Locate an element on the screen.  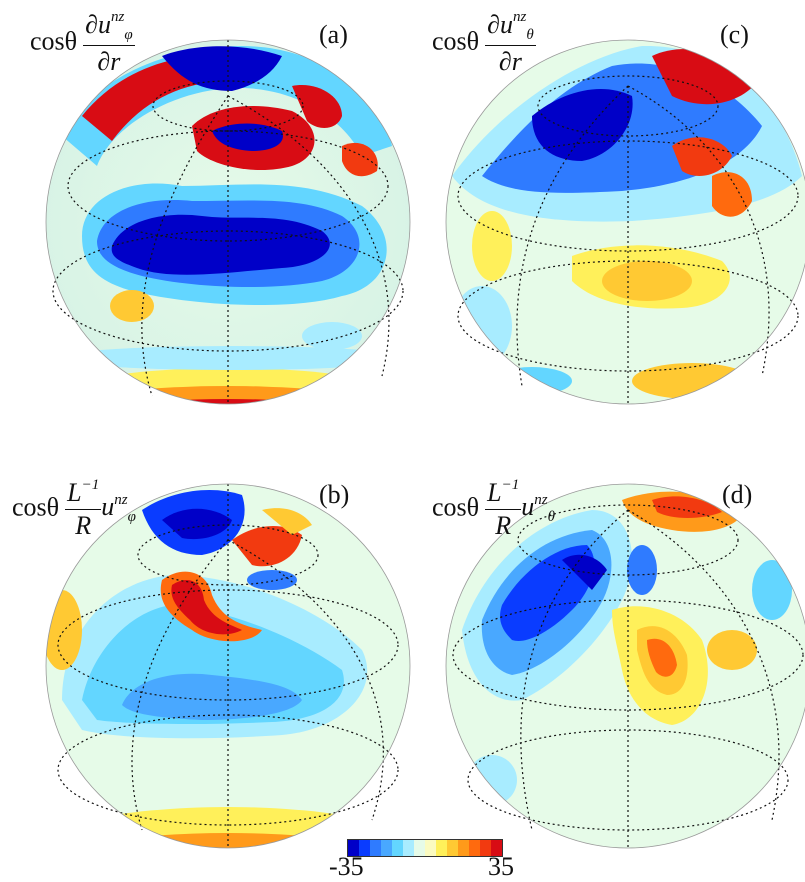
colorbar is located at coordinates (425, 848).